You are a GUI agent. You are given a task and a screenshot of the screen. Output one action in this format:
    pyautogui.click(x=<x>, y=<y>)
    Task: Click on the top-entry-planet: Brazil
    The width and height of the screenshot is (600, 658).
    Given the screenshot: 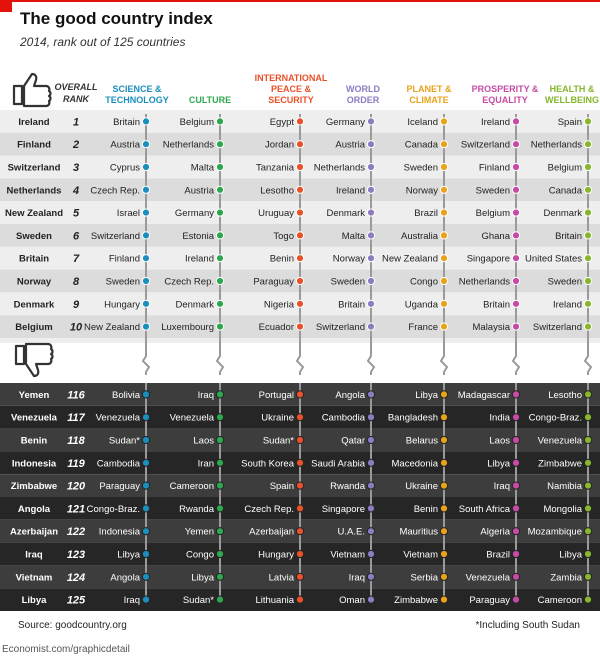 What is the action you would take?
    pyautogui.click(x=426, y=213)
    